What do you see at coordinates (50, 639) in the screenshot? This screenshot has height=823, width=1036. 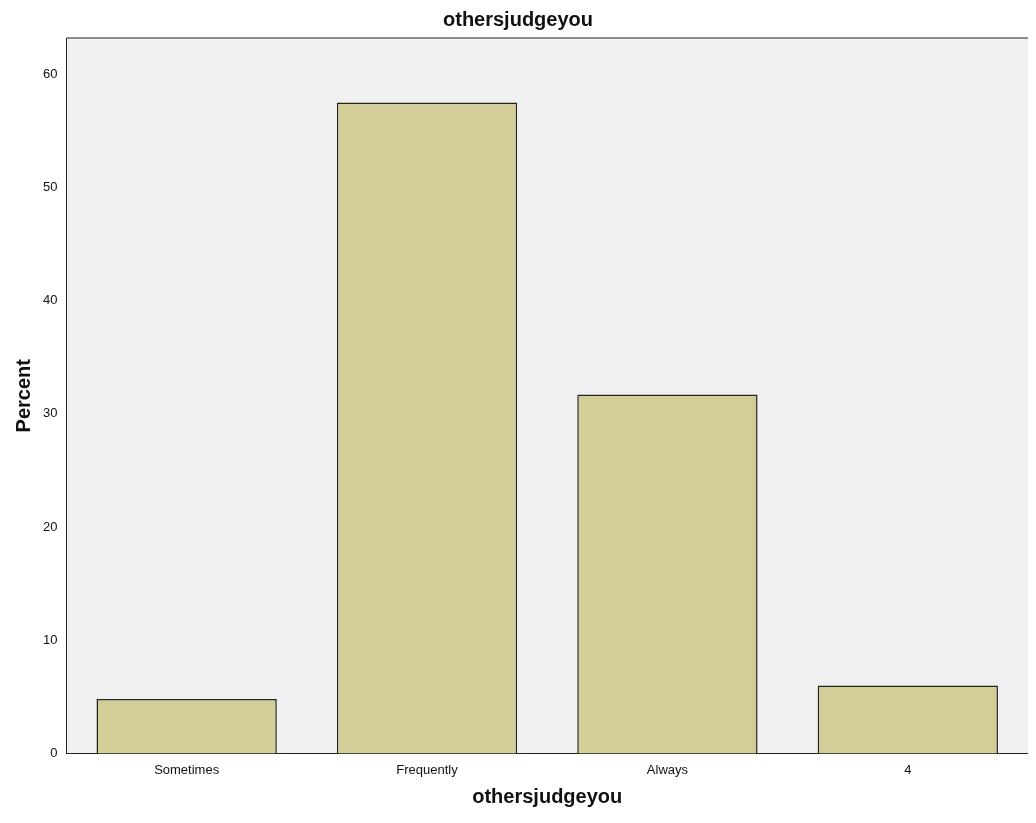 I see `y-tick-label: 10` at bounding box center [50, 639].